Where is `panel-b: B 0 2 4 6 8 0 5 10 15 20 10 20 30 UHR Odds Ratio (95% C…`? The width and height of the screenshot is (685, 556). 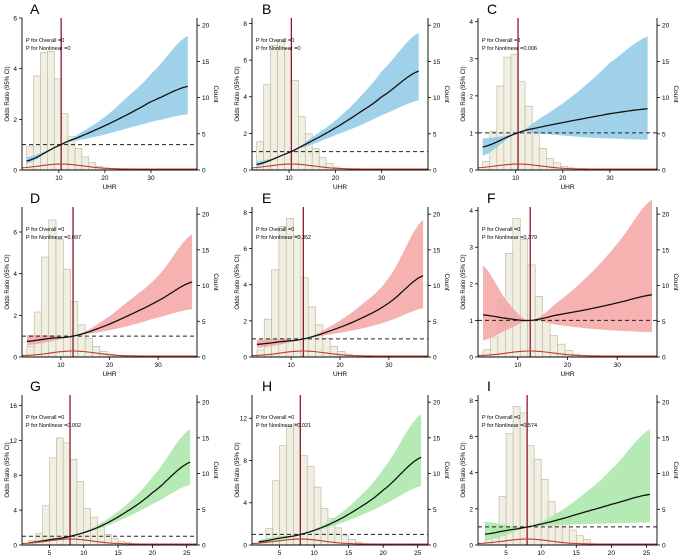
panel-b: B 0 2 4 6 8 0 5 10 15 20 10 20 30 UHR Odds Ratio (95% C… is located at coordinates (342, 96).